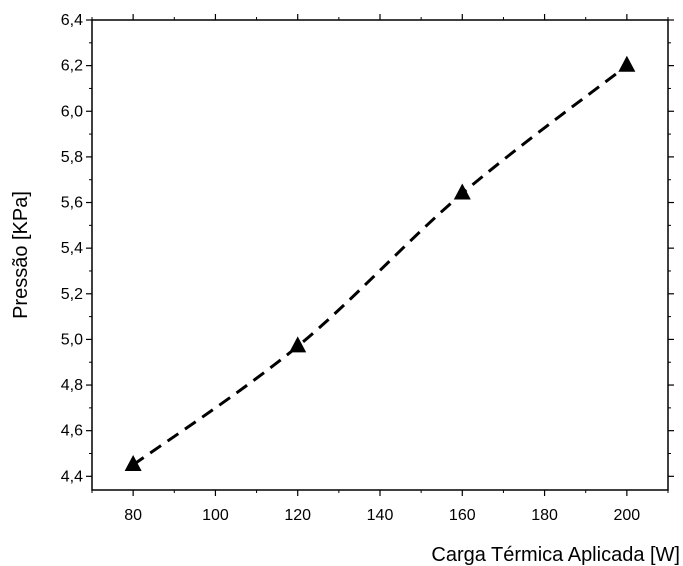  What do you see at coordinates (133, 515) in the screenshot?
I see `x-tick-label: 80` at bounding box center [133, 515].